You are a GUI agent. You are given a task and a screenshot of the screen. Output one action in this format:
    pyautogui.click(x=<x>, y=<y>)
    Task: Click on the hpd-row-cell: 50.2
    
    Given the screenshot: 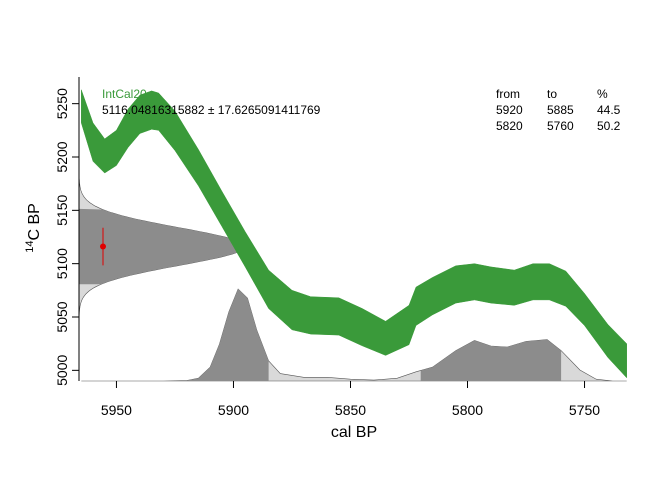 What is the action you would take?
    pyautogui.click(x=609, y=126)
    